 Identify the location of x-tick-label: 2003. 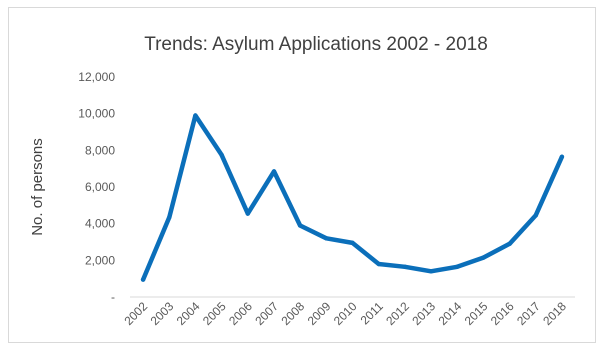
(162, 313).